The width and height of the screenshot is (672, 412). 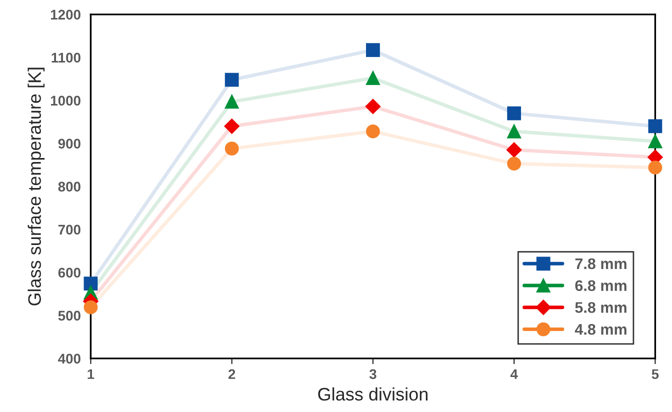 What do you see at coordinates (232, 374) in the screenshot?
I see `x-tick-label: 2` at bounding box center [232, 374].